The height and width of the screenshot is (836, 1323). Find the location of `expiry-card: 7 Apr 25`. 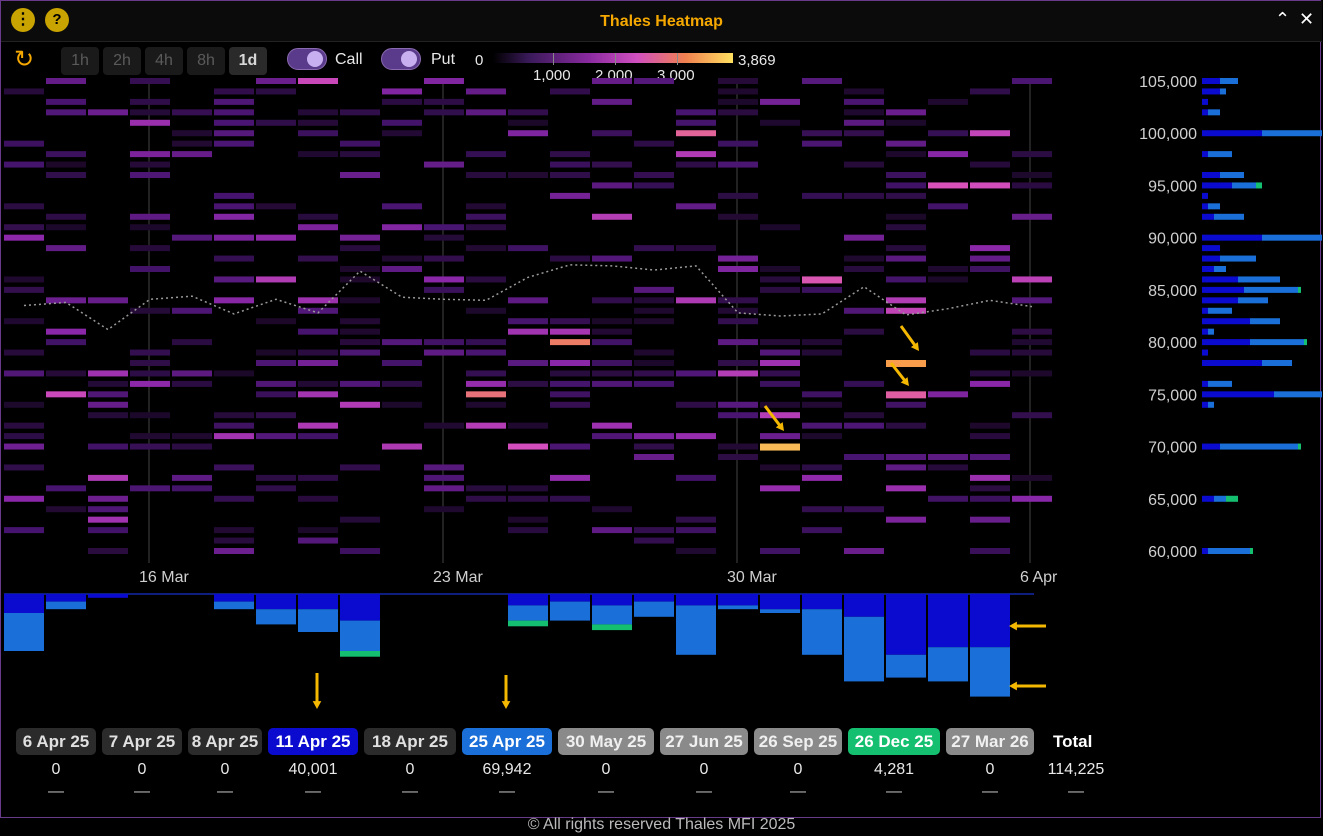

expiry-card: 7 Apr 25 is located at coordinates (142, 741).